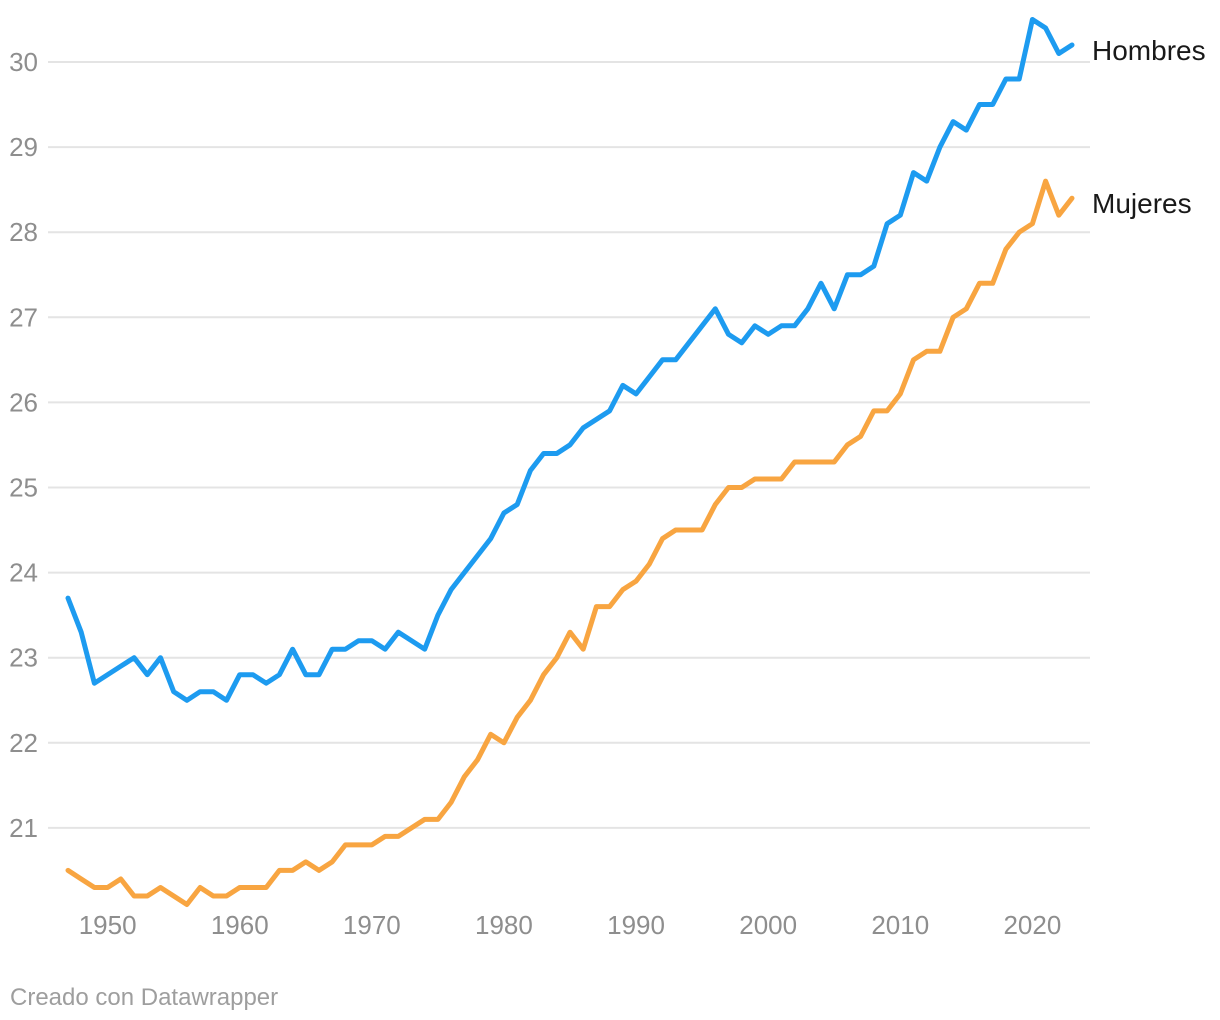 This screenshot has width=1220, height=1020. I want to click on y-tick-label-23: 23, so click(23, 658).